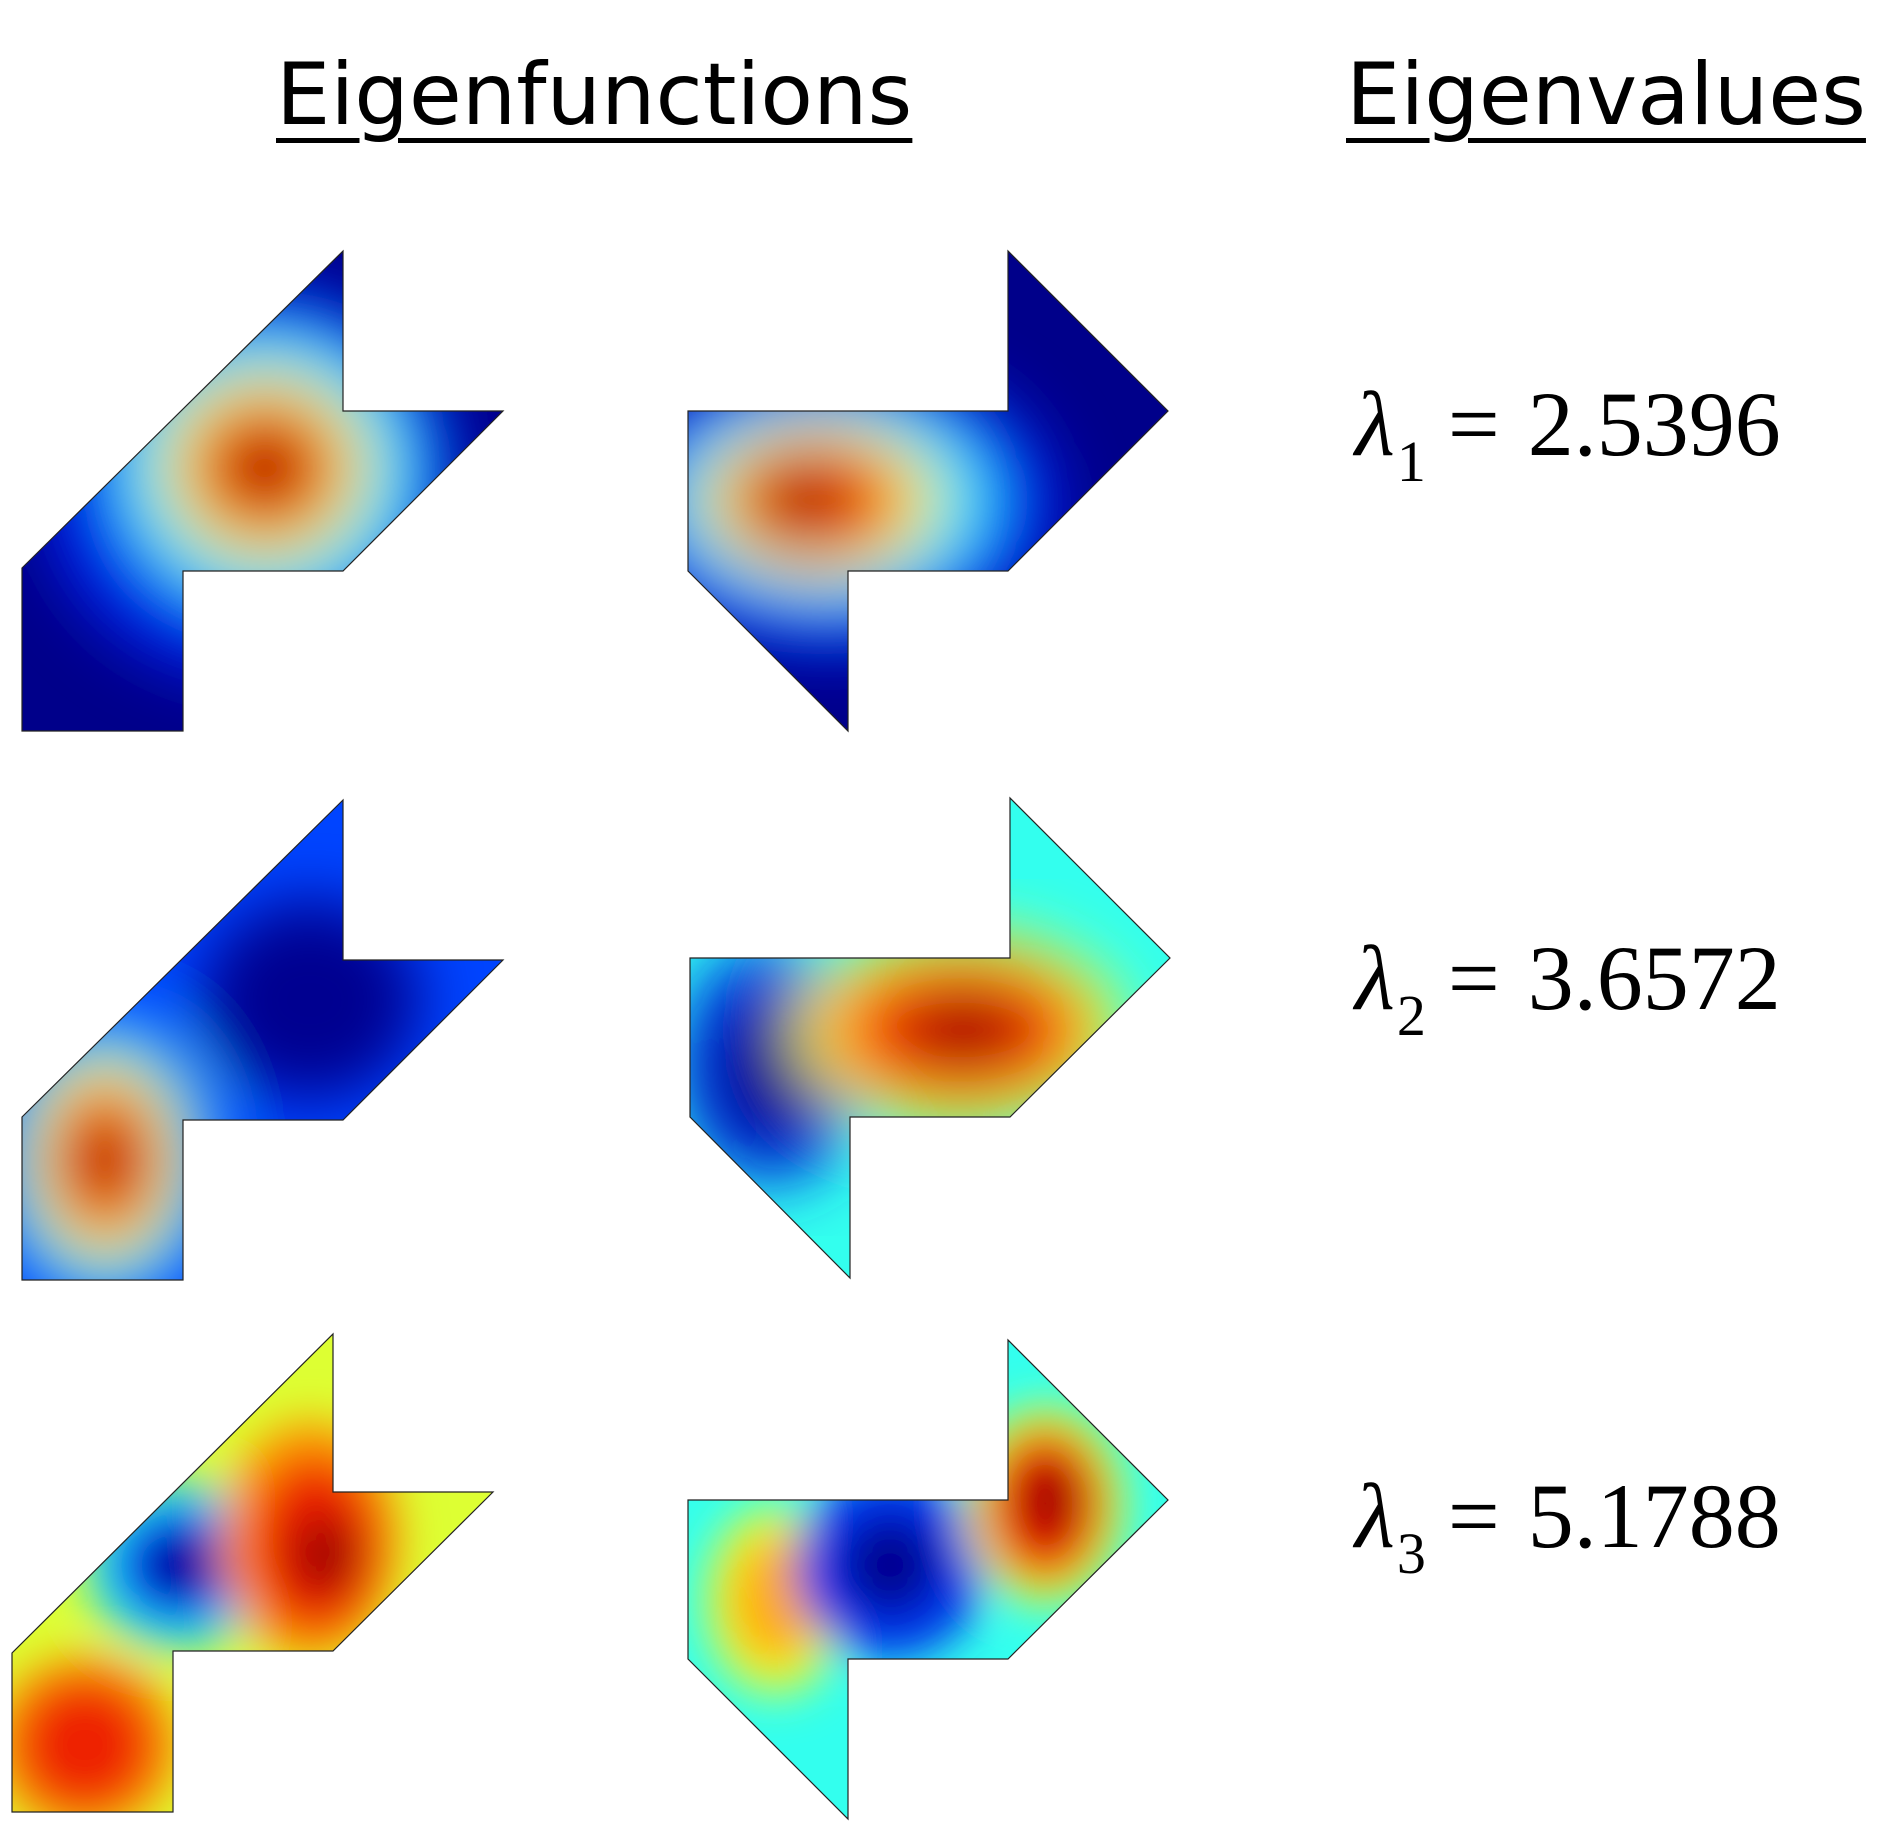 Image resolution: width=1891 pixels, height=1823 pixels. What do you see at coordinates (1654, 424) in the screenshot?
I see `eigenvalue-value: 2.5396` at bounding box center [1654, 424].